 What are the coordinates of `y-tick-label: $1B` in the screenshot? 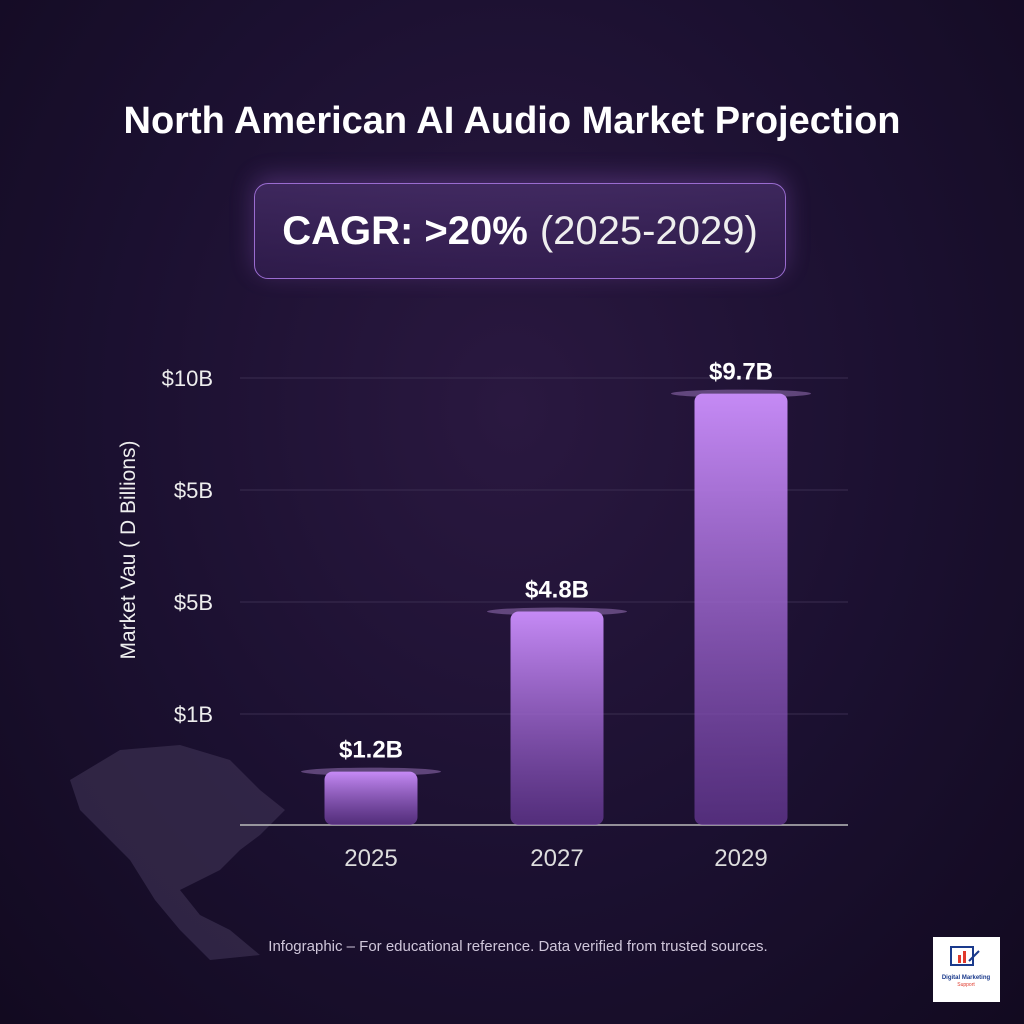 It's located at (193, 714).